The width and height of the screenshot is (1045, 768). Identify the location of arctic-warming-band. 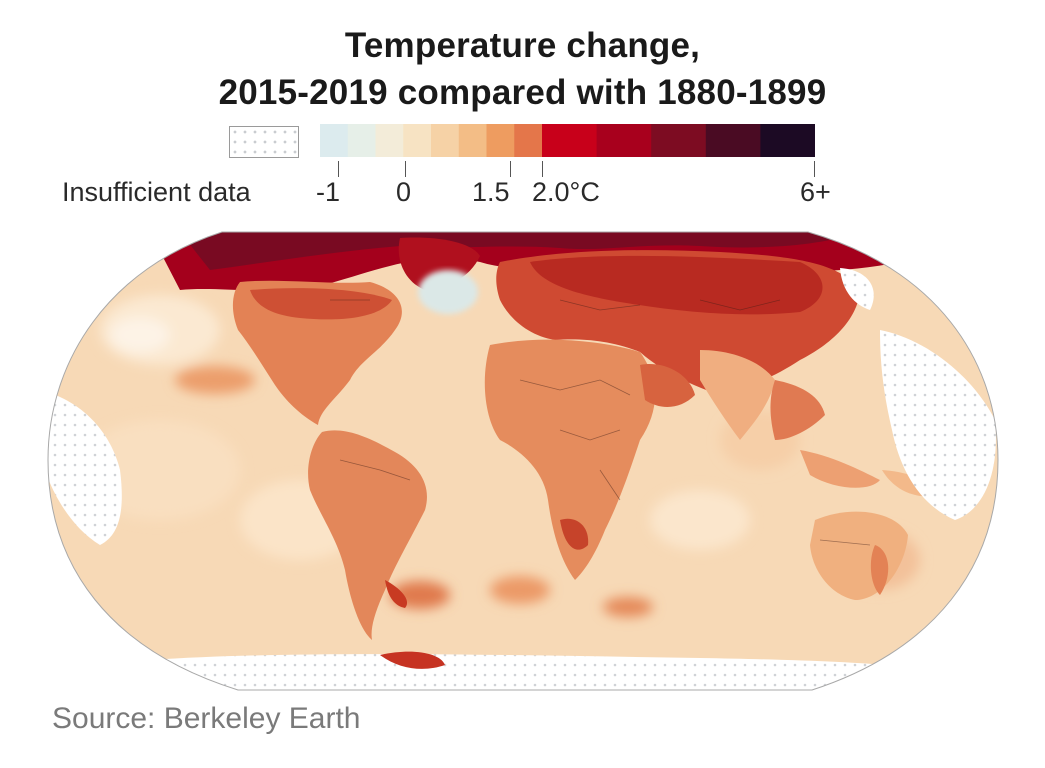
(525, 261).